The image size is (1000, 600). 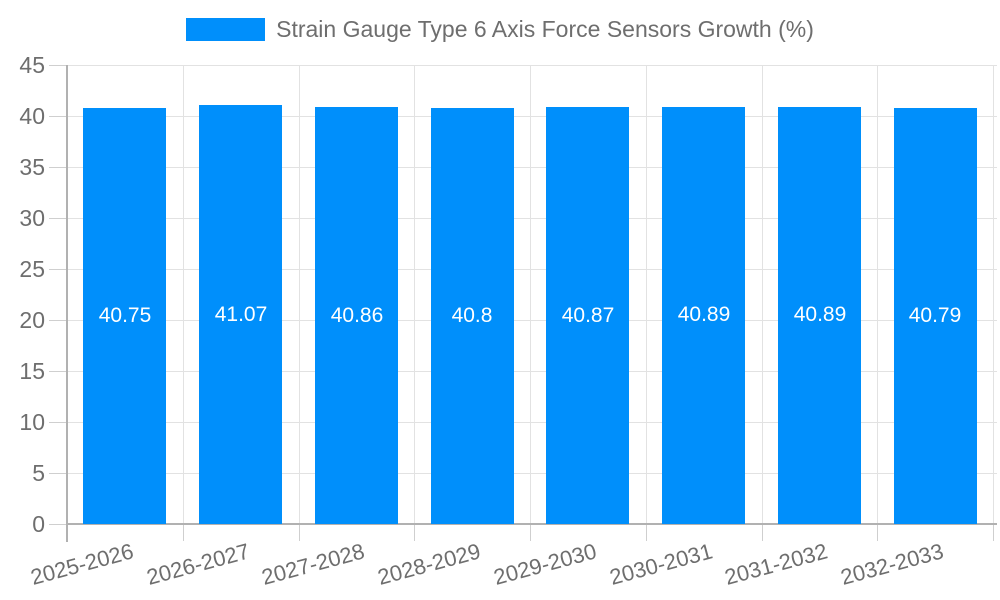 What do you see at coordinates (226, 29) in the screenshot?
I see `legend-swatch-icon` at bounding box center [226, 29].